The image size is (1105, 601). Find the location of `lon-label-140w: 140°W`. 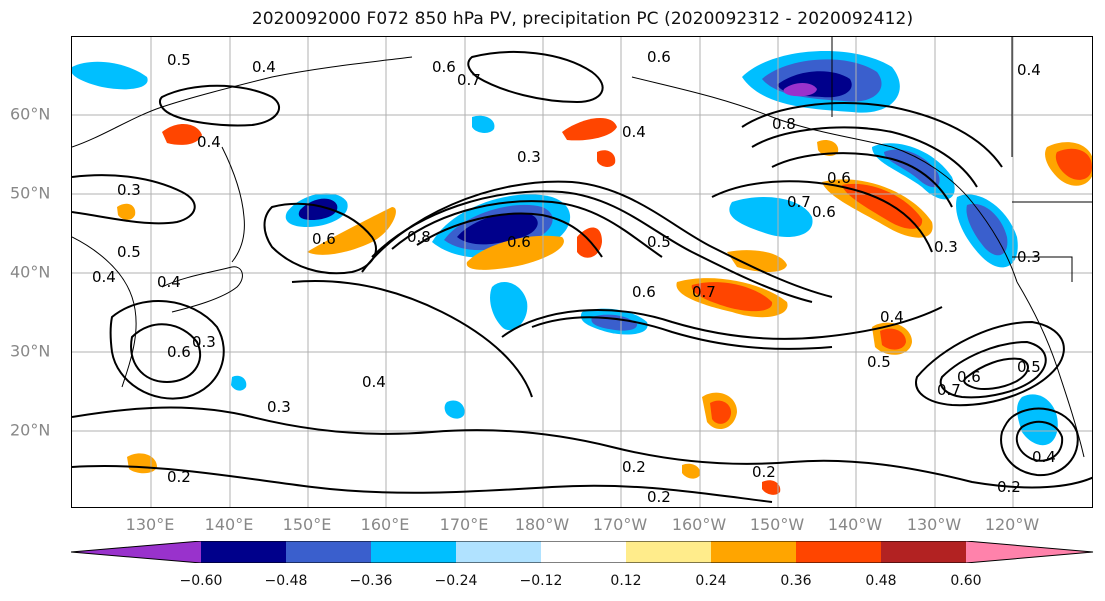

lon-label-140w: 140°W is located at coordinates (855, 524).